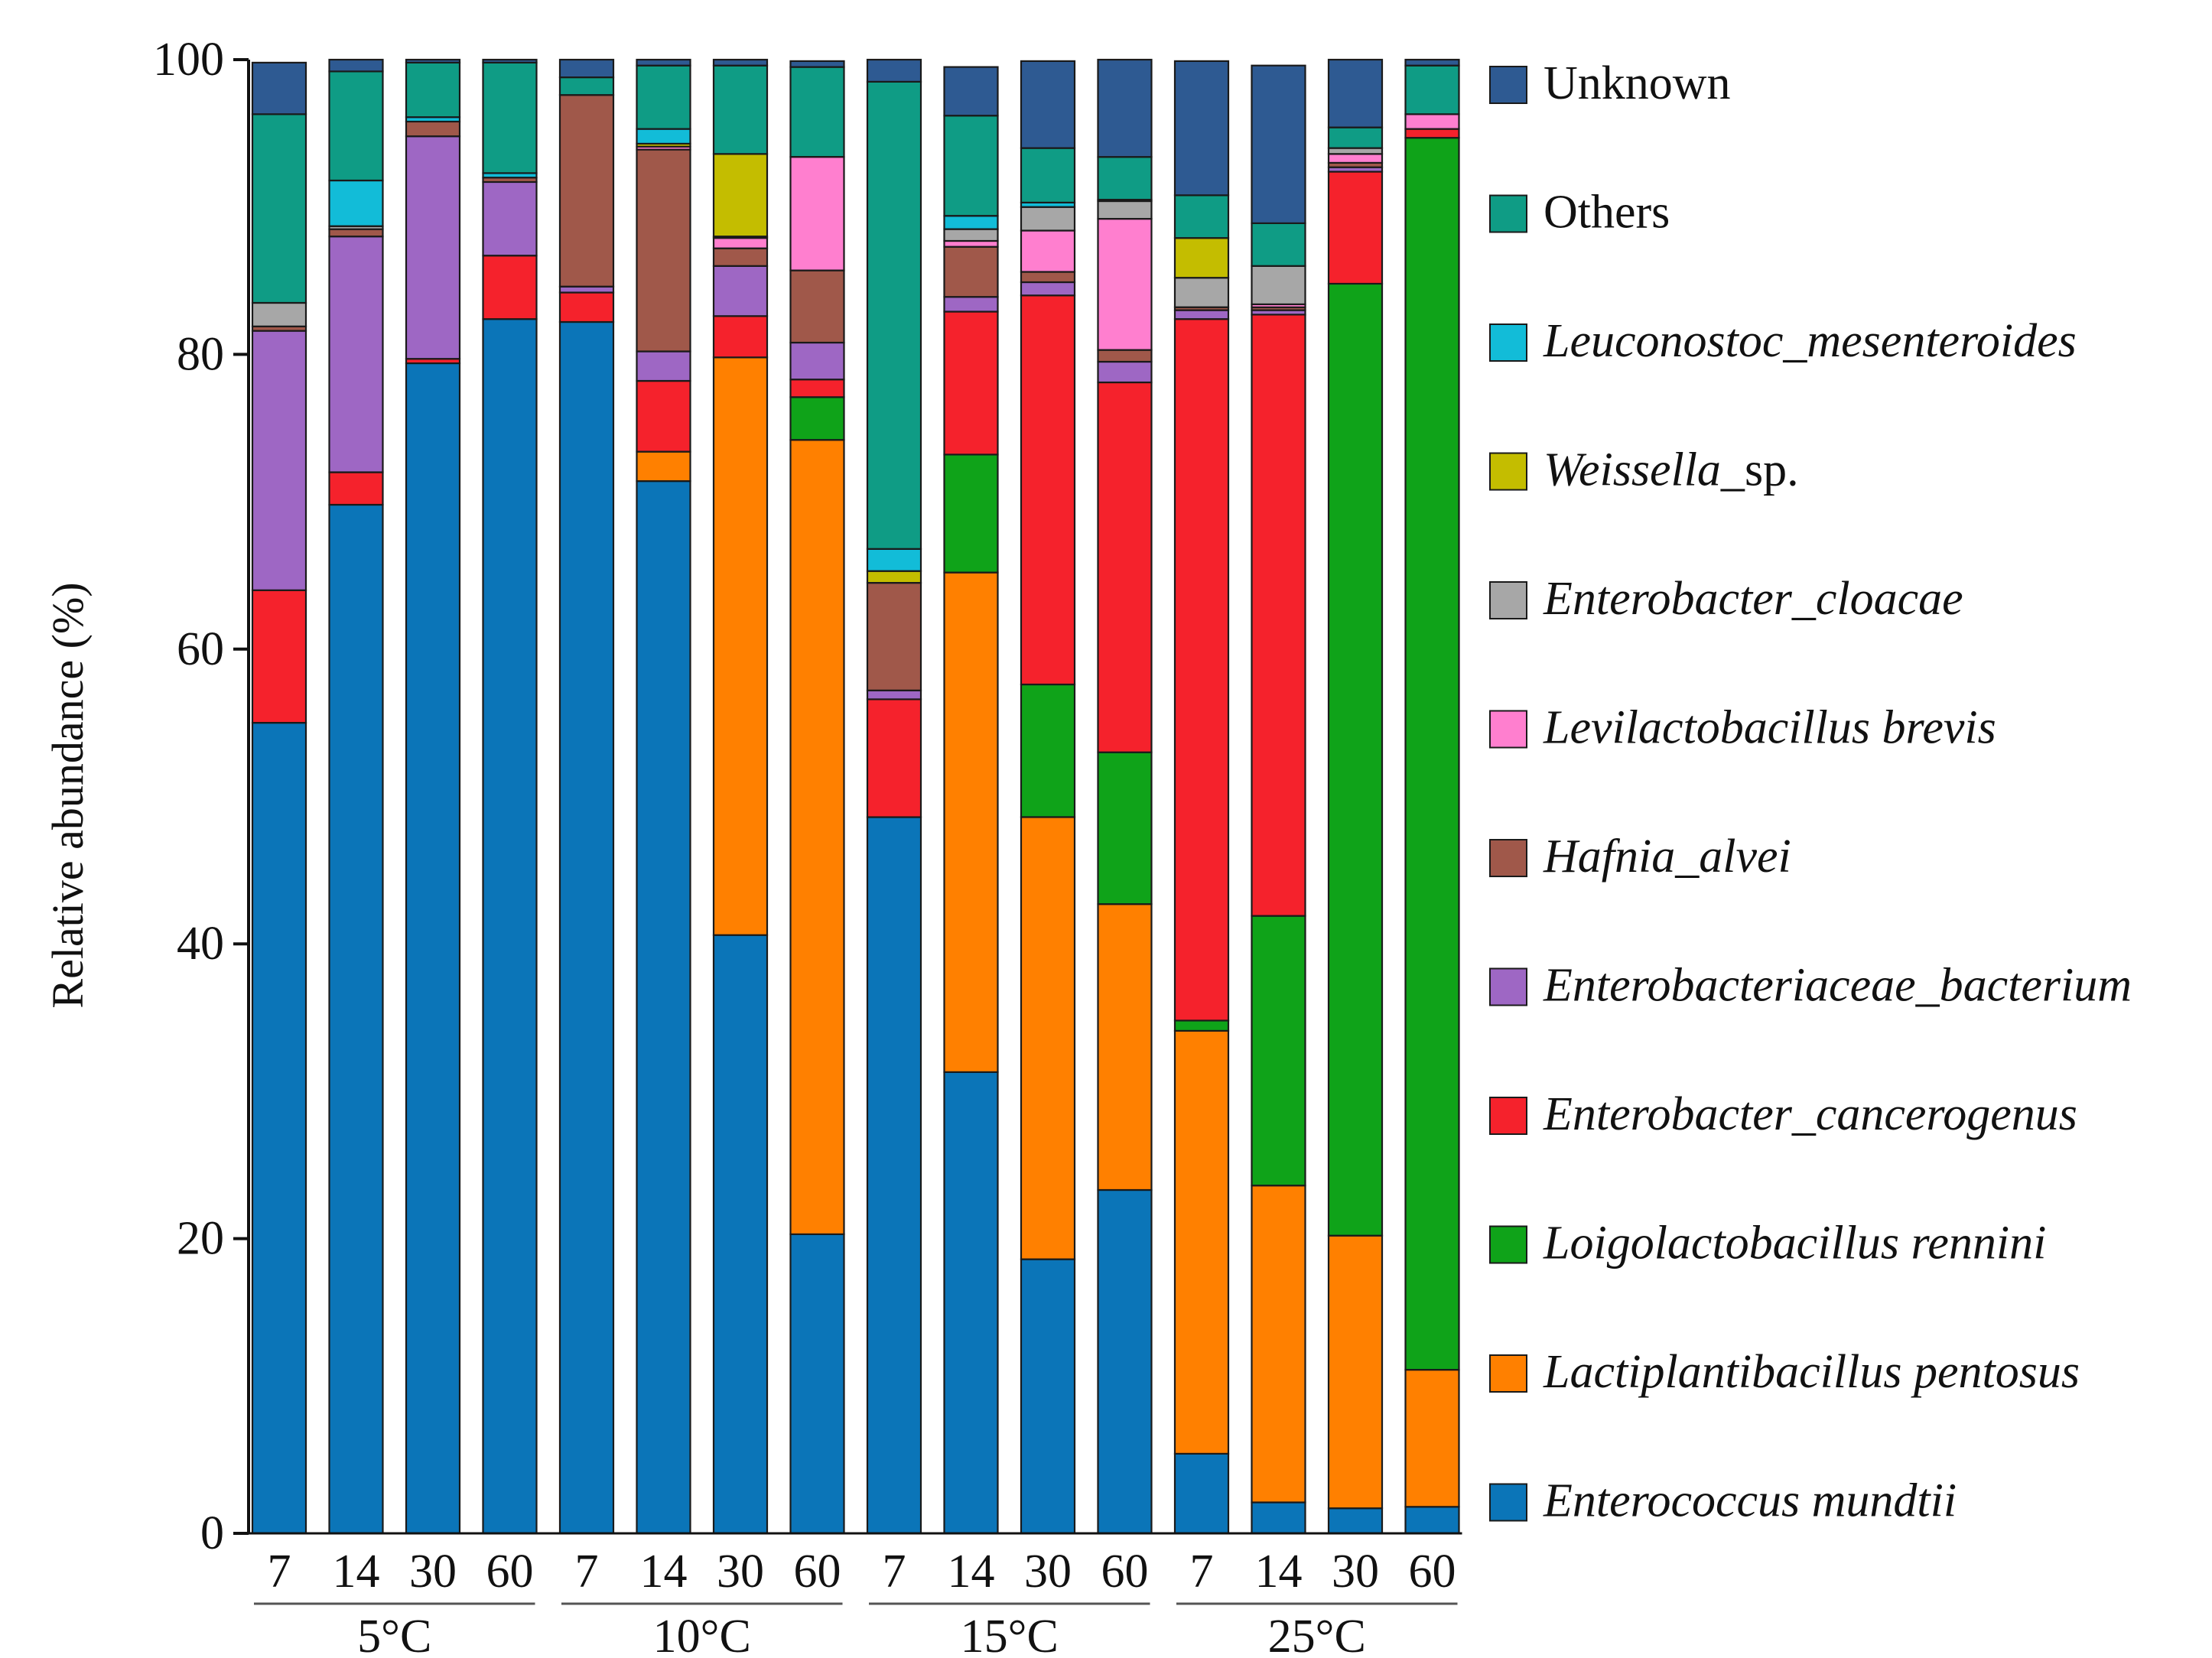 The width and height of the screenshot is (2212, 1658). What do you see at coordinates (1794, 1243) in the screenshot?
I see `legend-label: Loigolactobacillus rennini` at bounding box center [1794, 1243].